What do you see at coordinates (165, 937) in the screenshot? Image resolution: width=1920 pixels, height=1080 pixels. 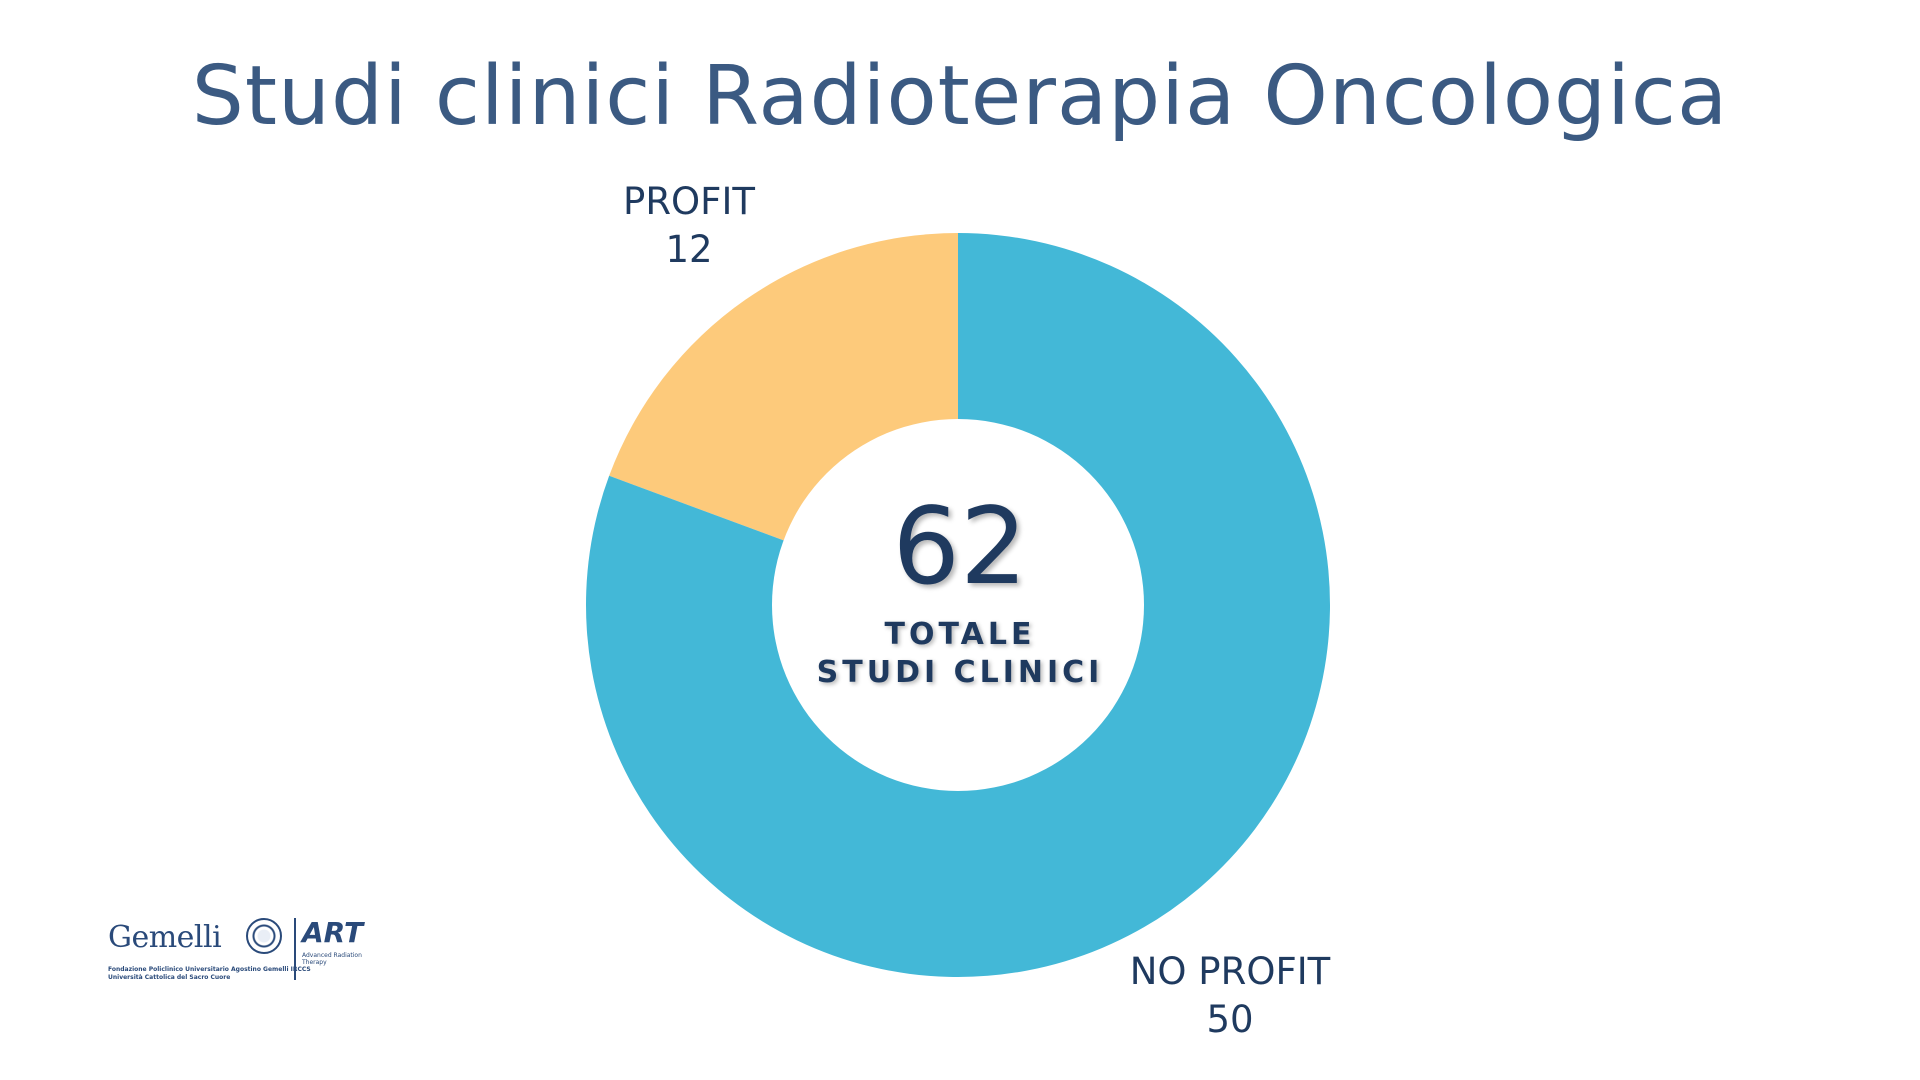 I see `gemelli-wordmark: Gemelli` at bounding box center [165, 937].